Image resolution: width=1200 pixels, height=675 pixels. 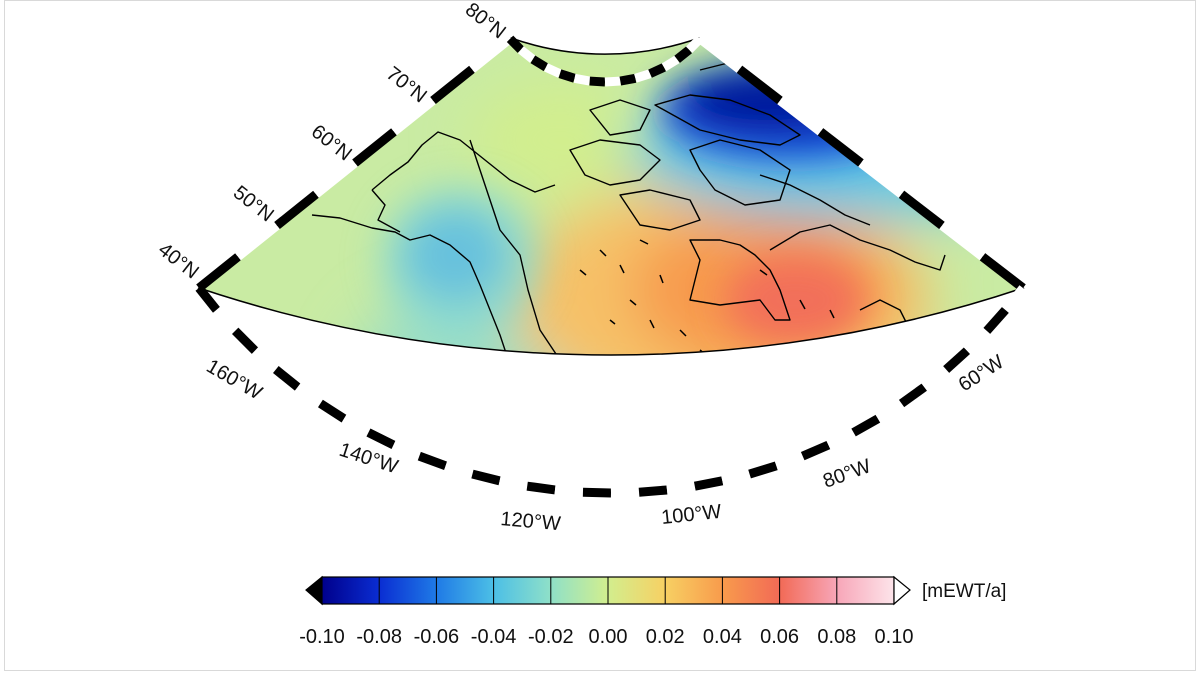 I want to click on colorbar-max-extension, so click(x=902, y=590).